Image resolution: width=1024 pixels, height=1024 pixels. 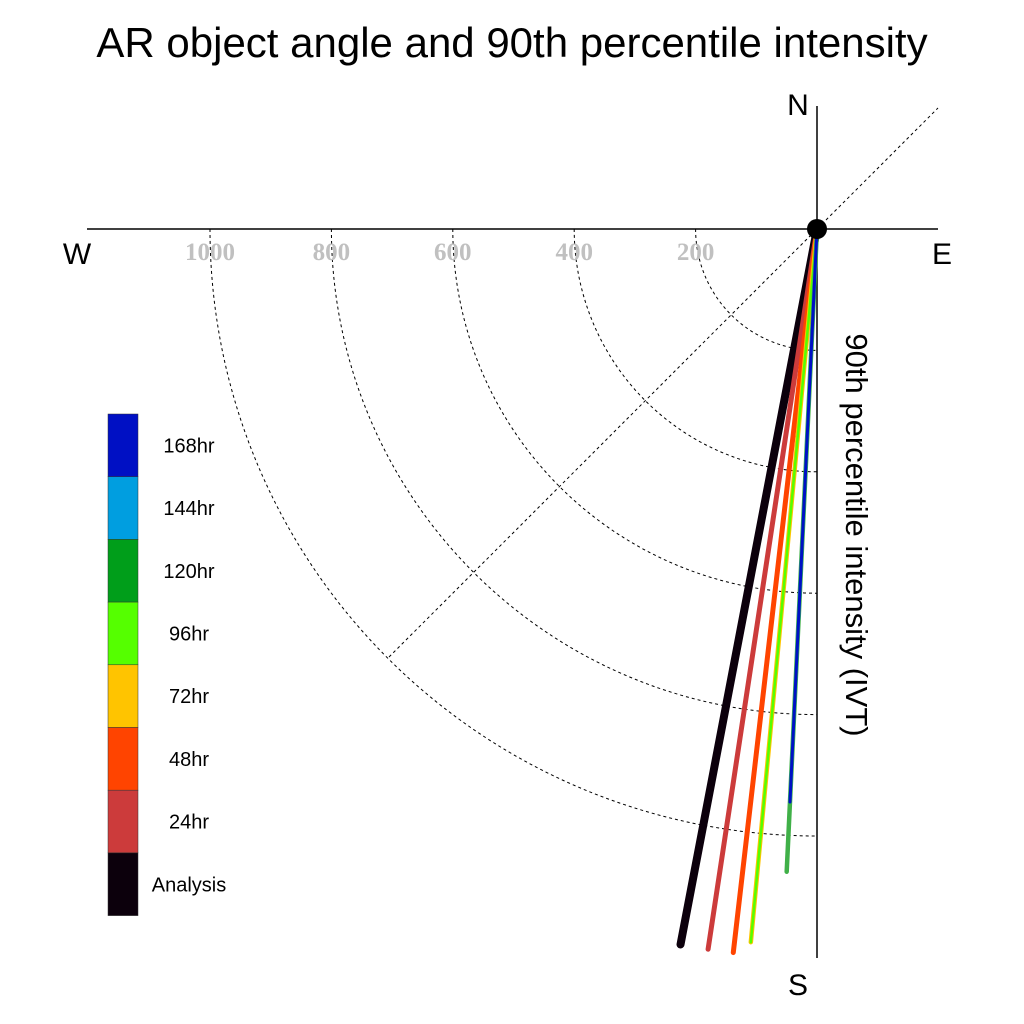 What do you see at coordinates (798, 105) in the screenshot?
I see `compass-north: N` at bounding box center [798, 105].